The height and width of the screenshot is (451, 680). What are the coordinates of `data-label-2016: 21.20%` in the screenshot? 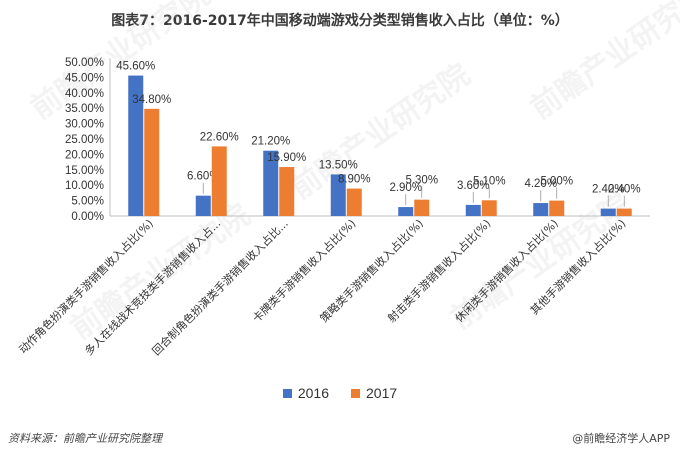 It's located at (270, 142).